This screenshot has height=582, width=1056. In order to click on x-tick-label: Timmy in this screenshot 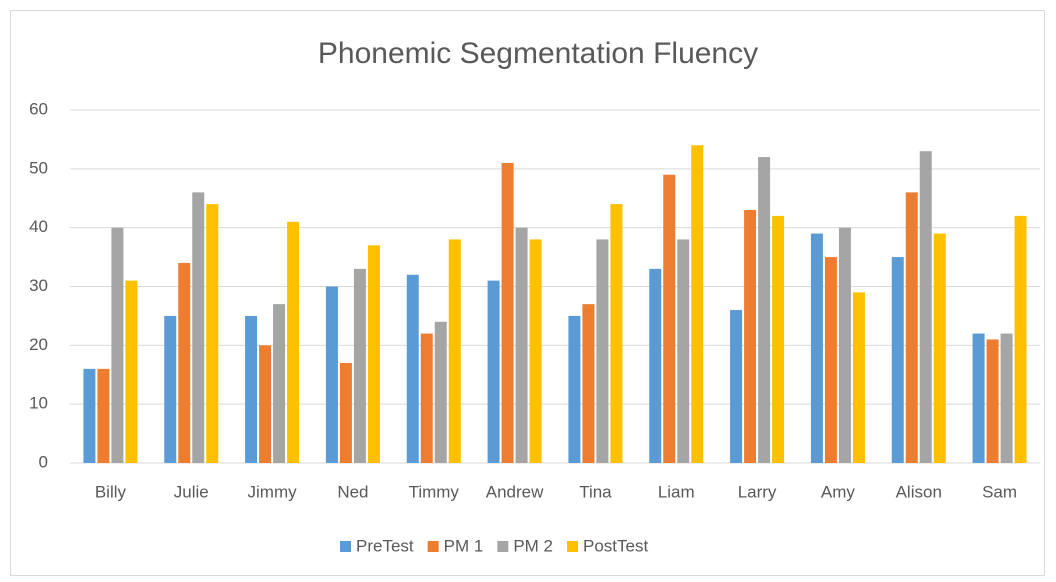, I will do `click(434, 491)`.